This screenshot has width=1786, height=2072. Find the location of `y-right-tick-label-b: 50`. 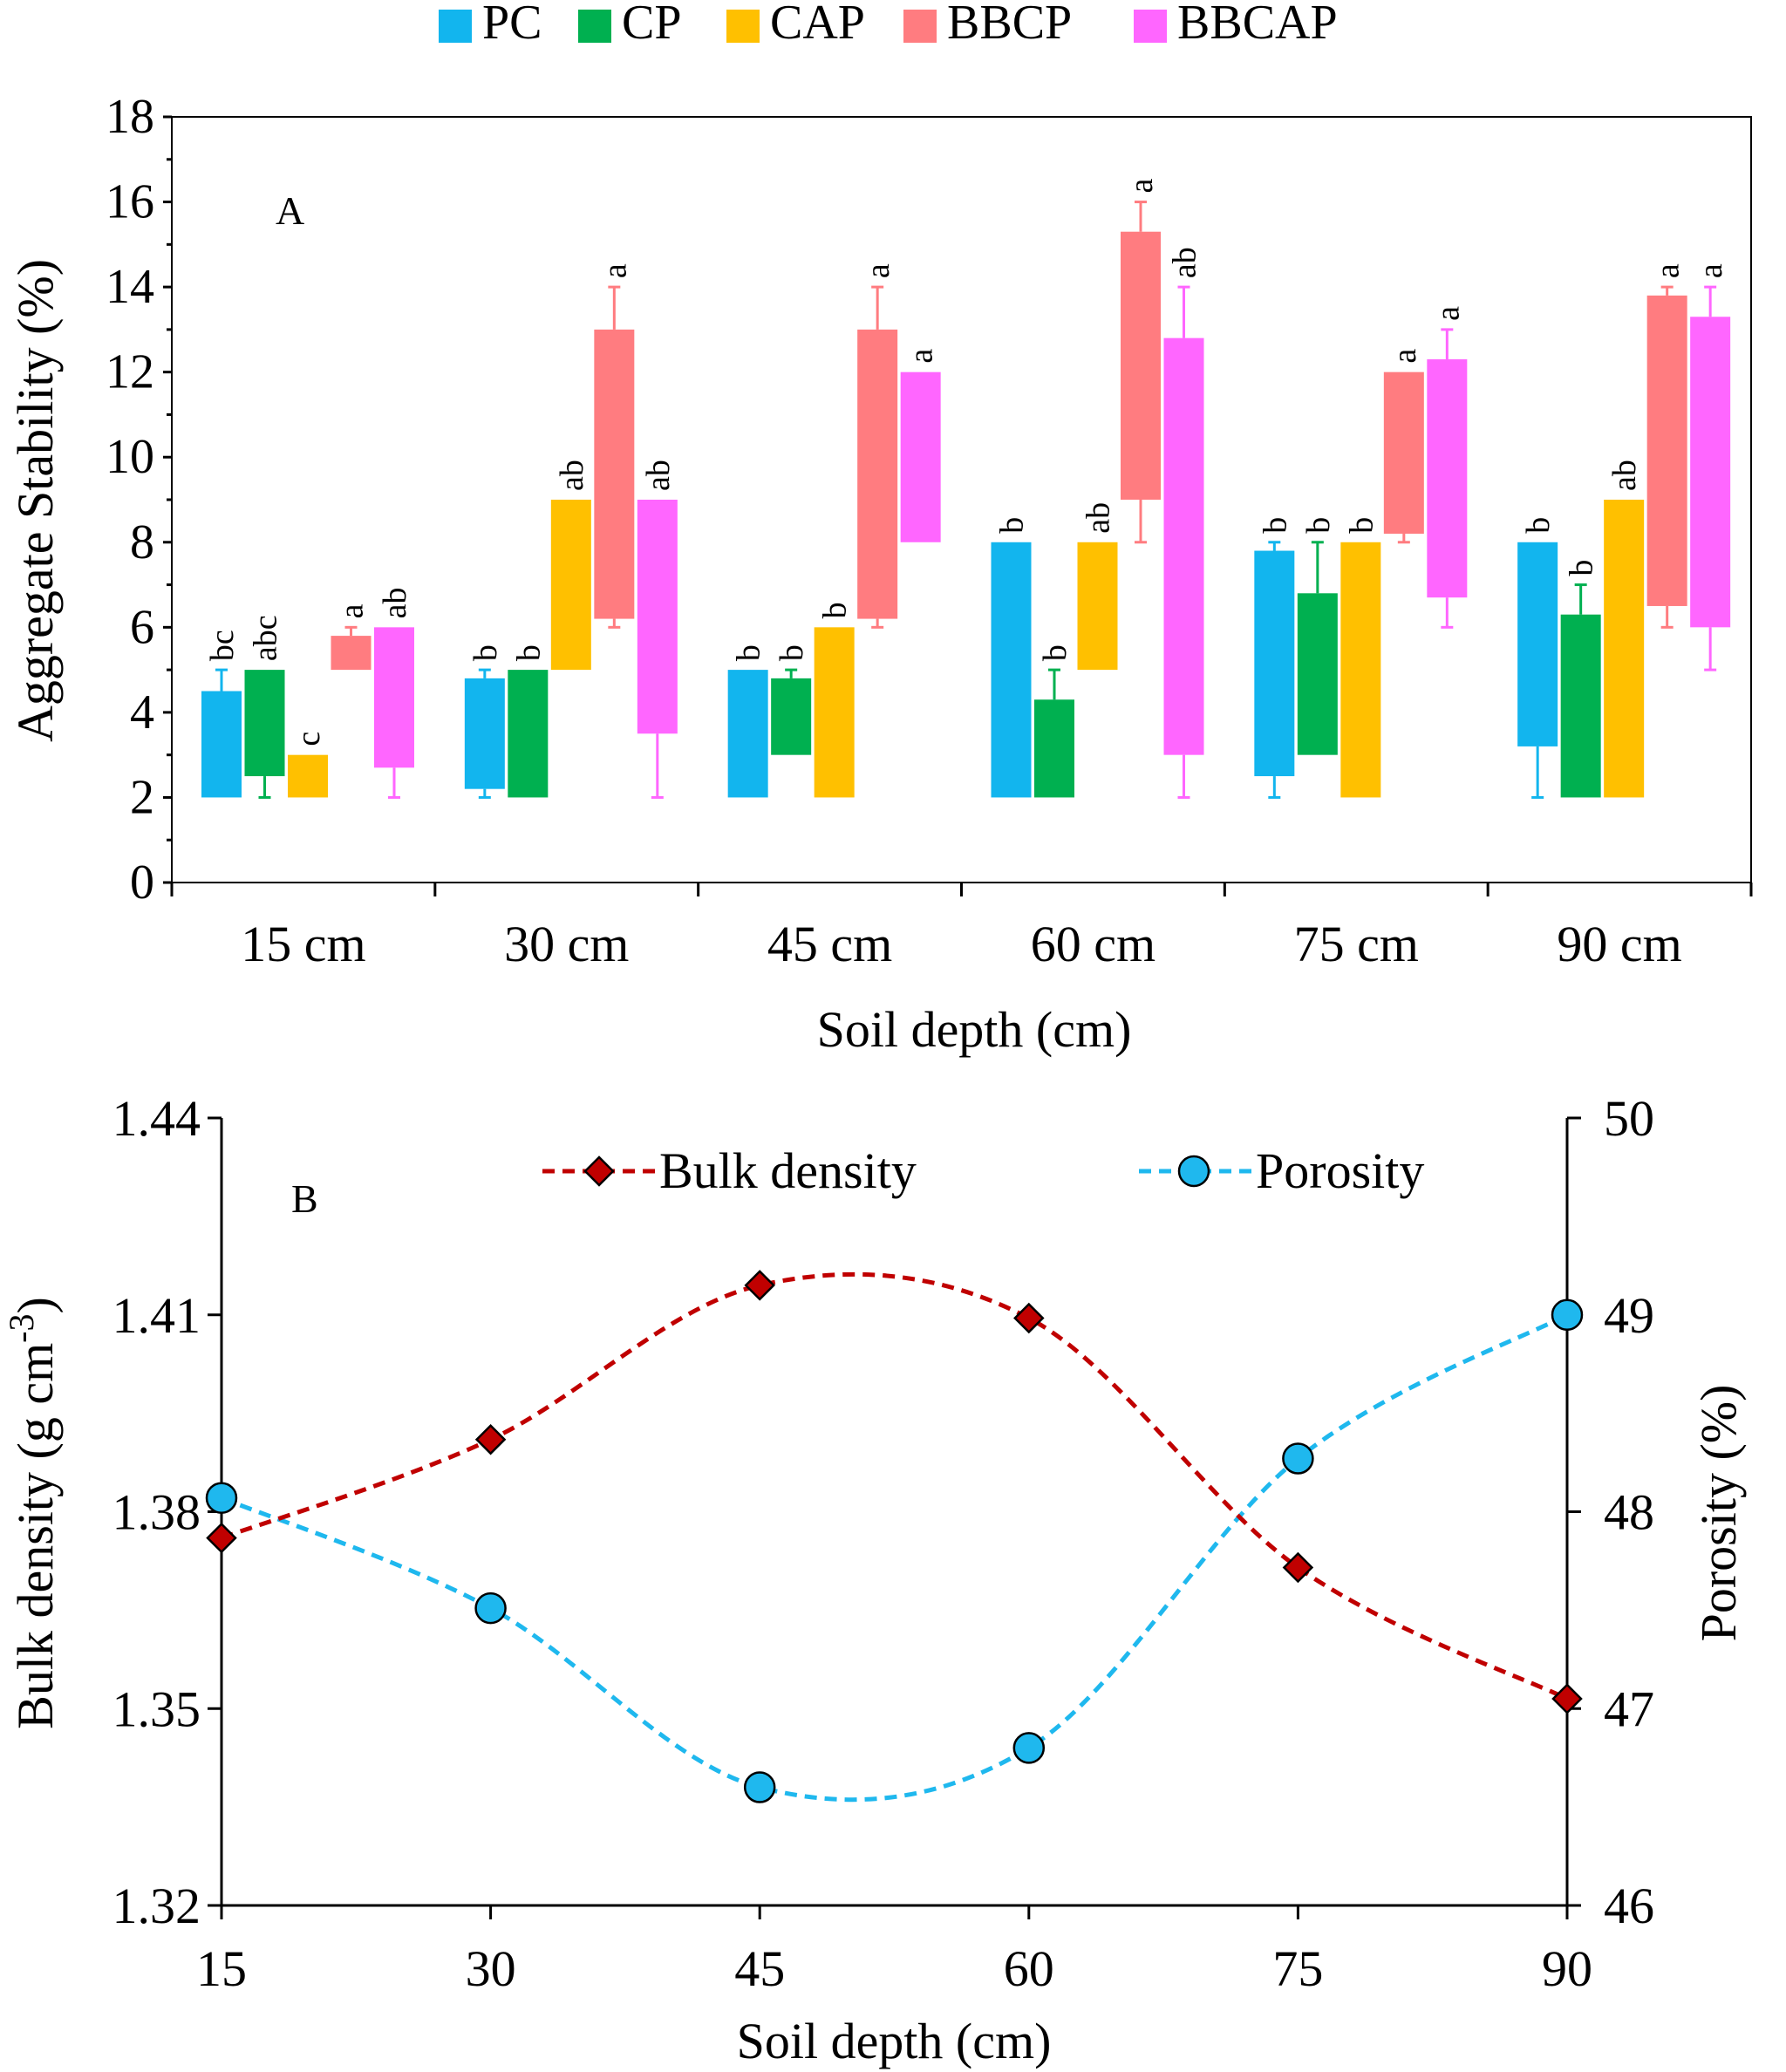

y-right-tick-label-b: 50 is located at coordinates (1629, 1118).